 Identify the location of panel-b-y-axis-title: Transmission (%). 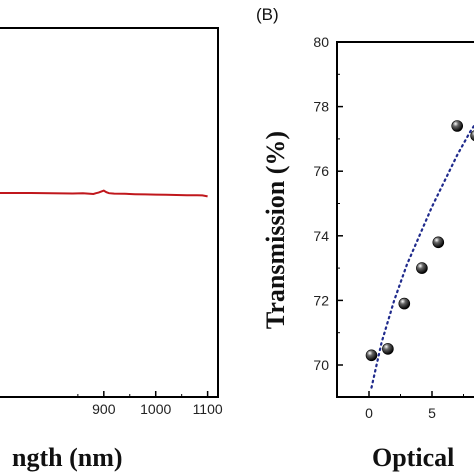
(275, 230).